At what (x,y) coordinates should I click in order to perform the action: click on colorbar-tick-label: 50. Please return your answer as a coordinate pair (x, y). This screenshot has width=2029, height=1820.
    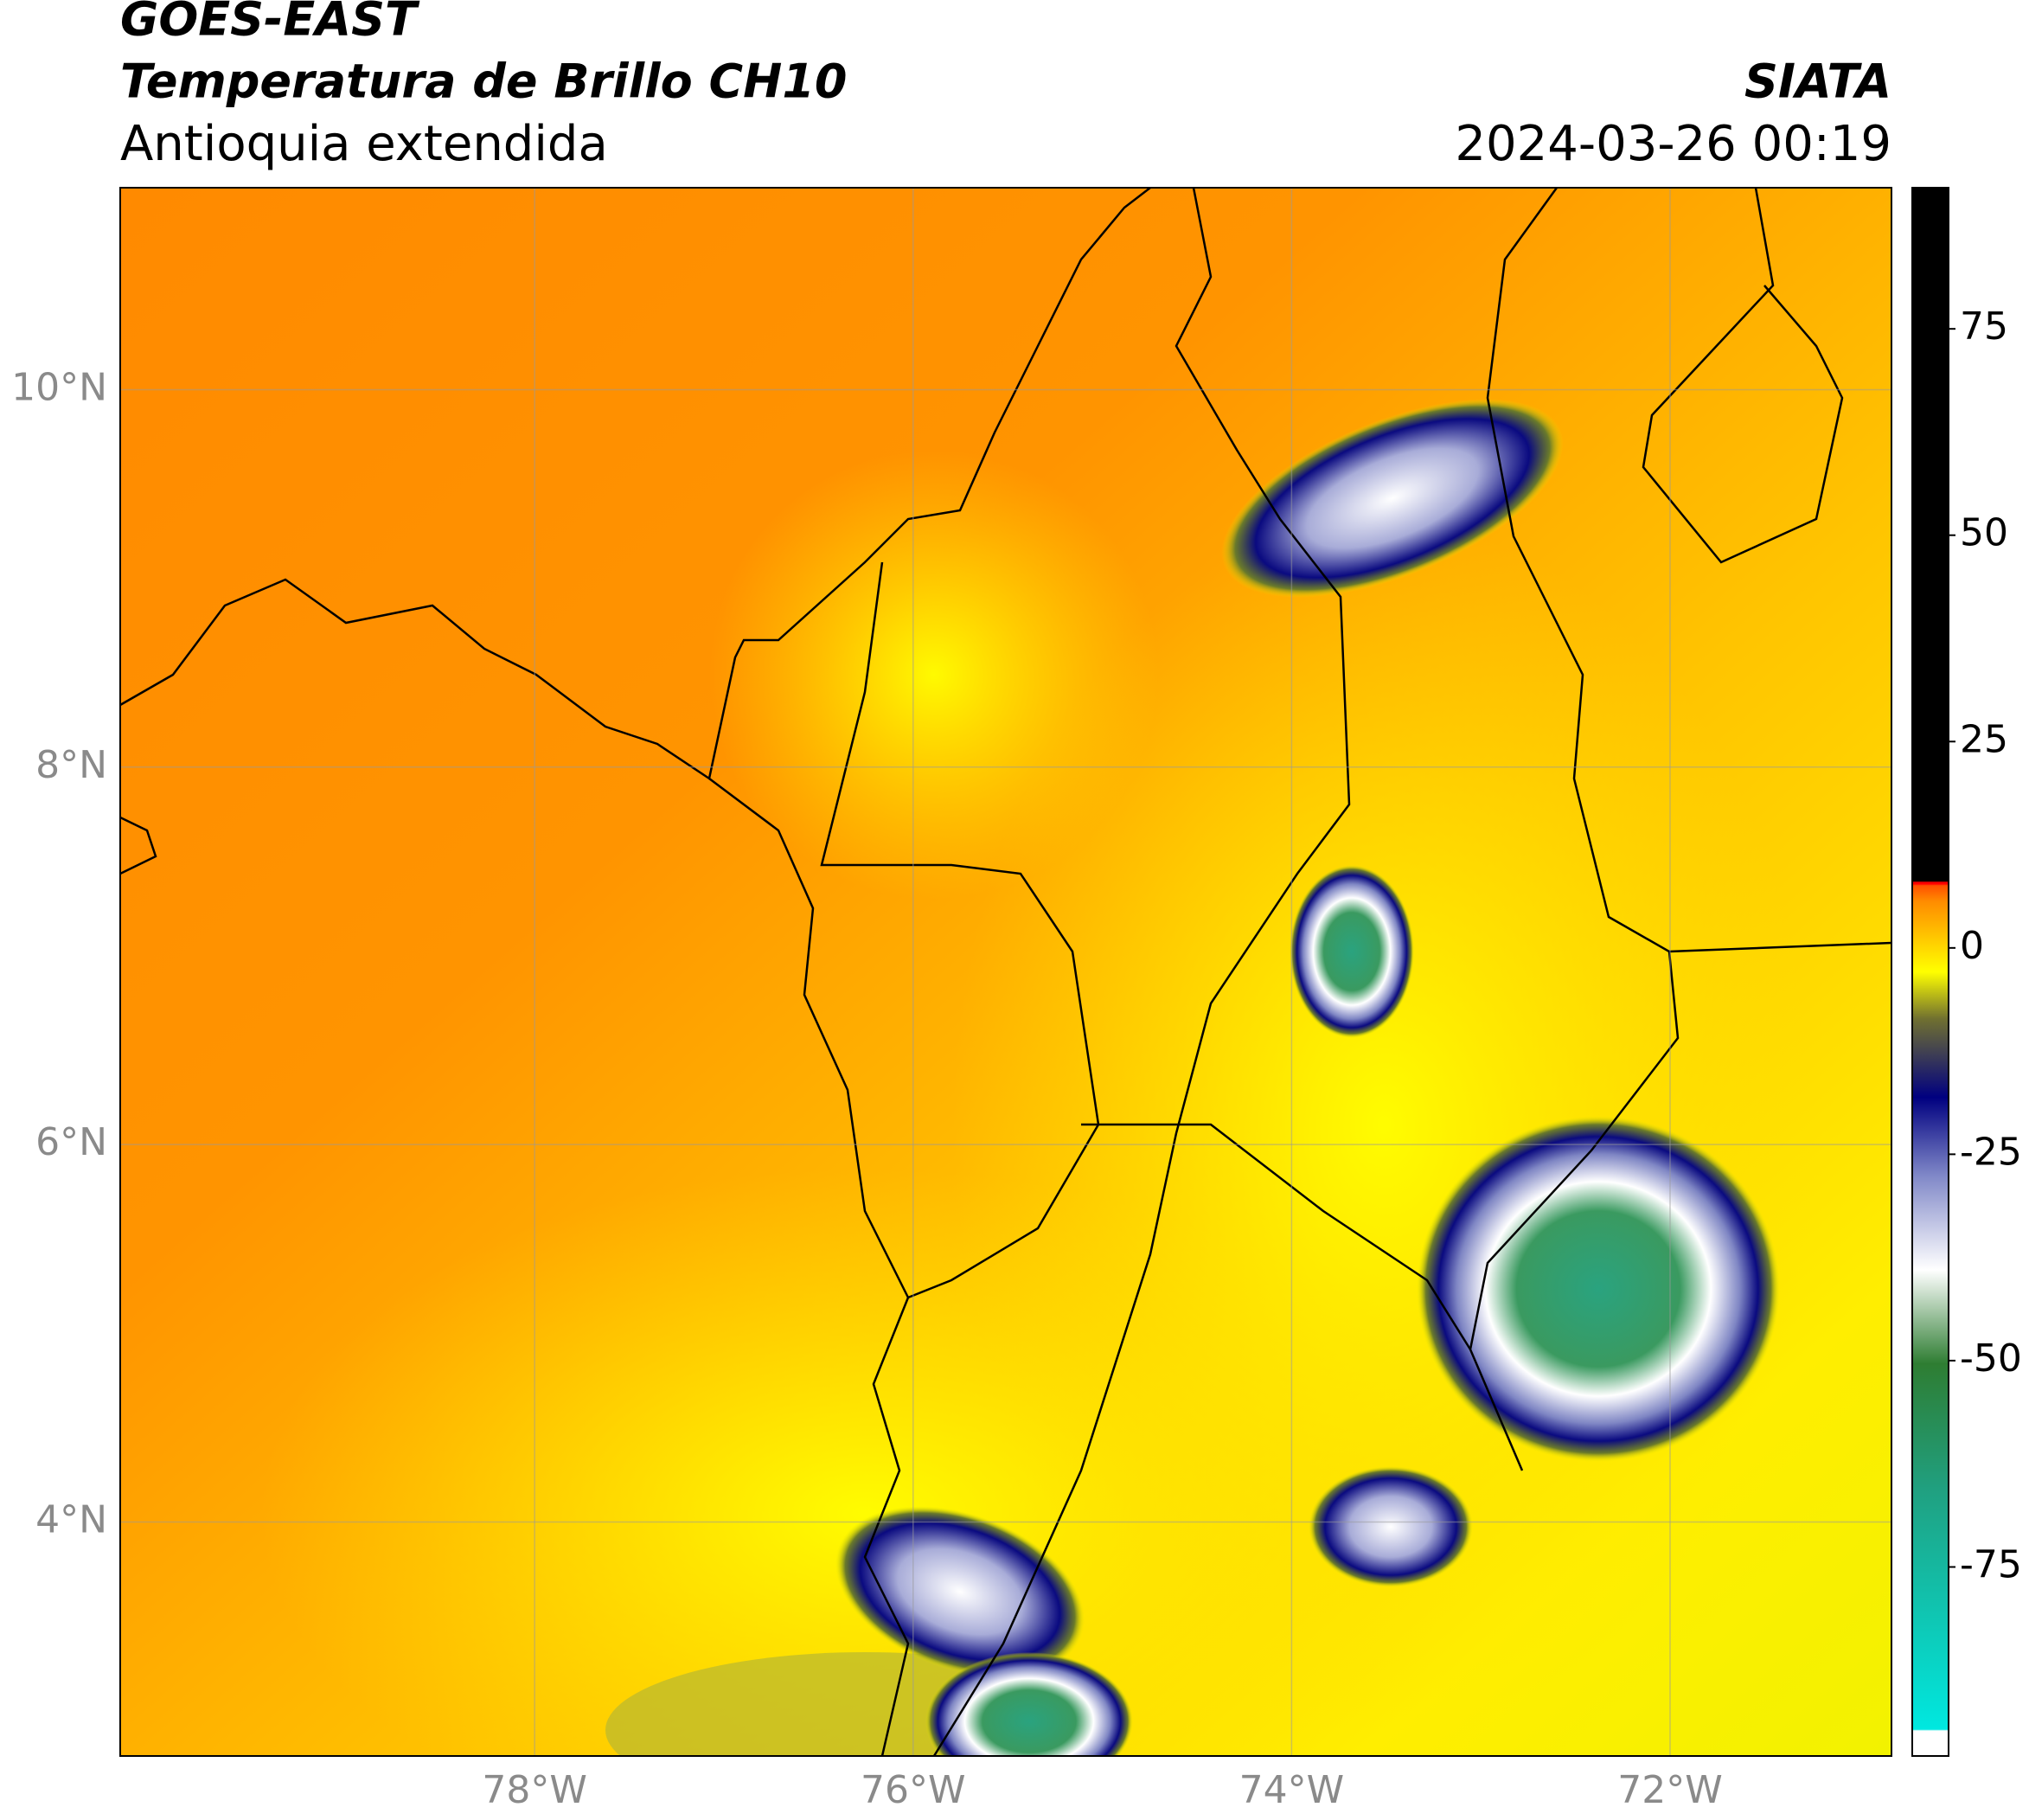
    Looking at the image, I should click on (1984, 533).